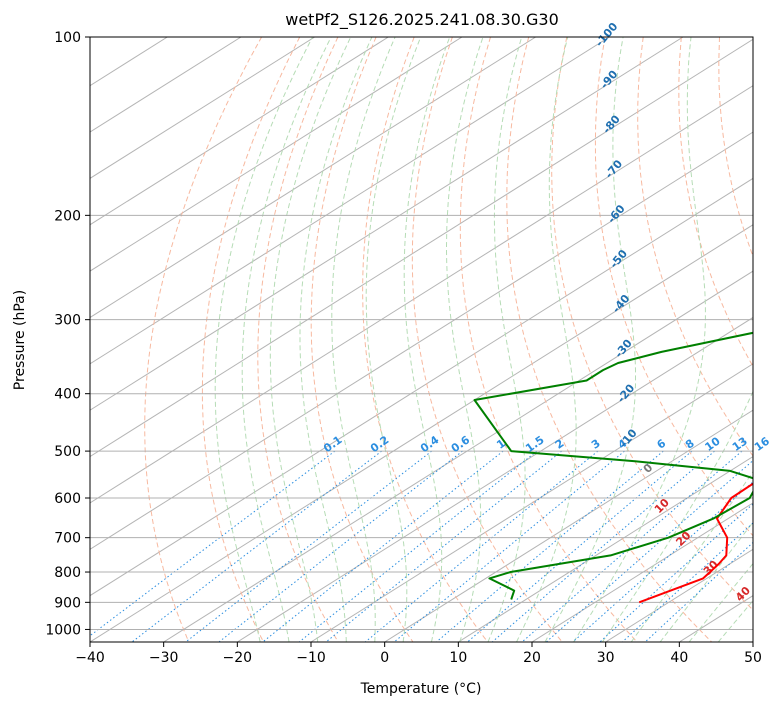 This screenshot has width=775, height=708. What do you see at coordinates (164, 658) in the screenshot?
I see `x-tick-label: −30` at bounding box center [164, 658].